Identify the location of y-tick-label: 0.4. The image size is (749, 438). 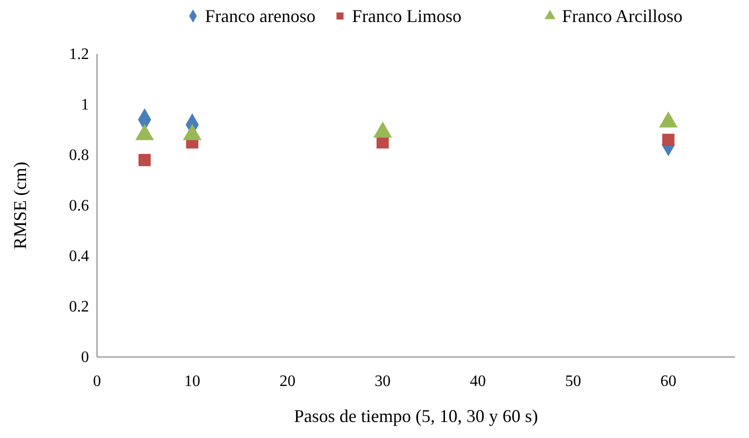
(79, 256).